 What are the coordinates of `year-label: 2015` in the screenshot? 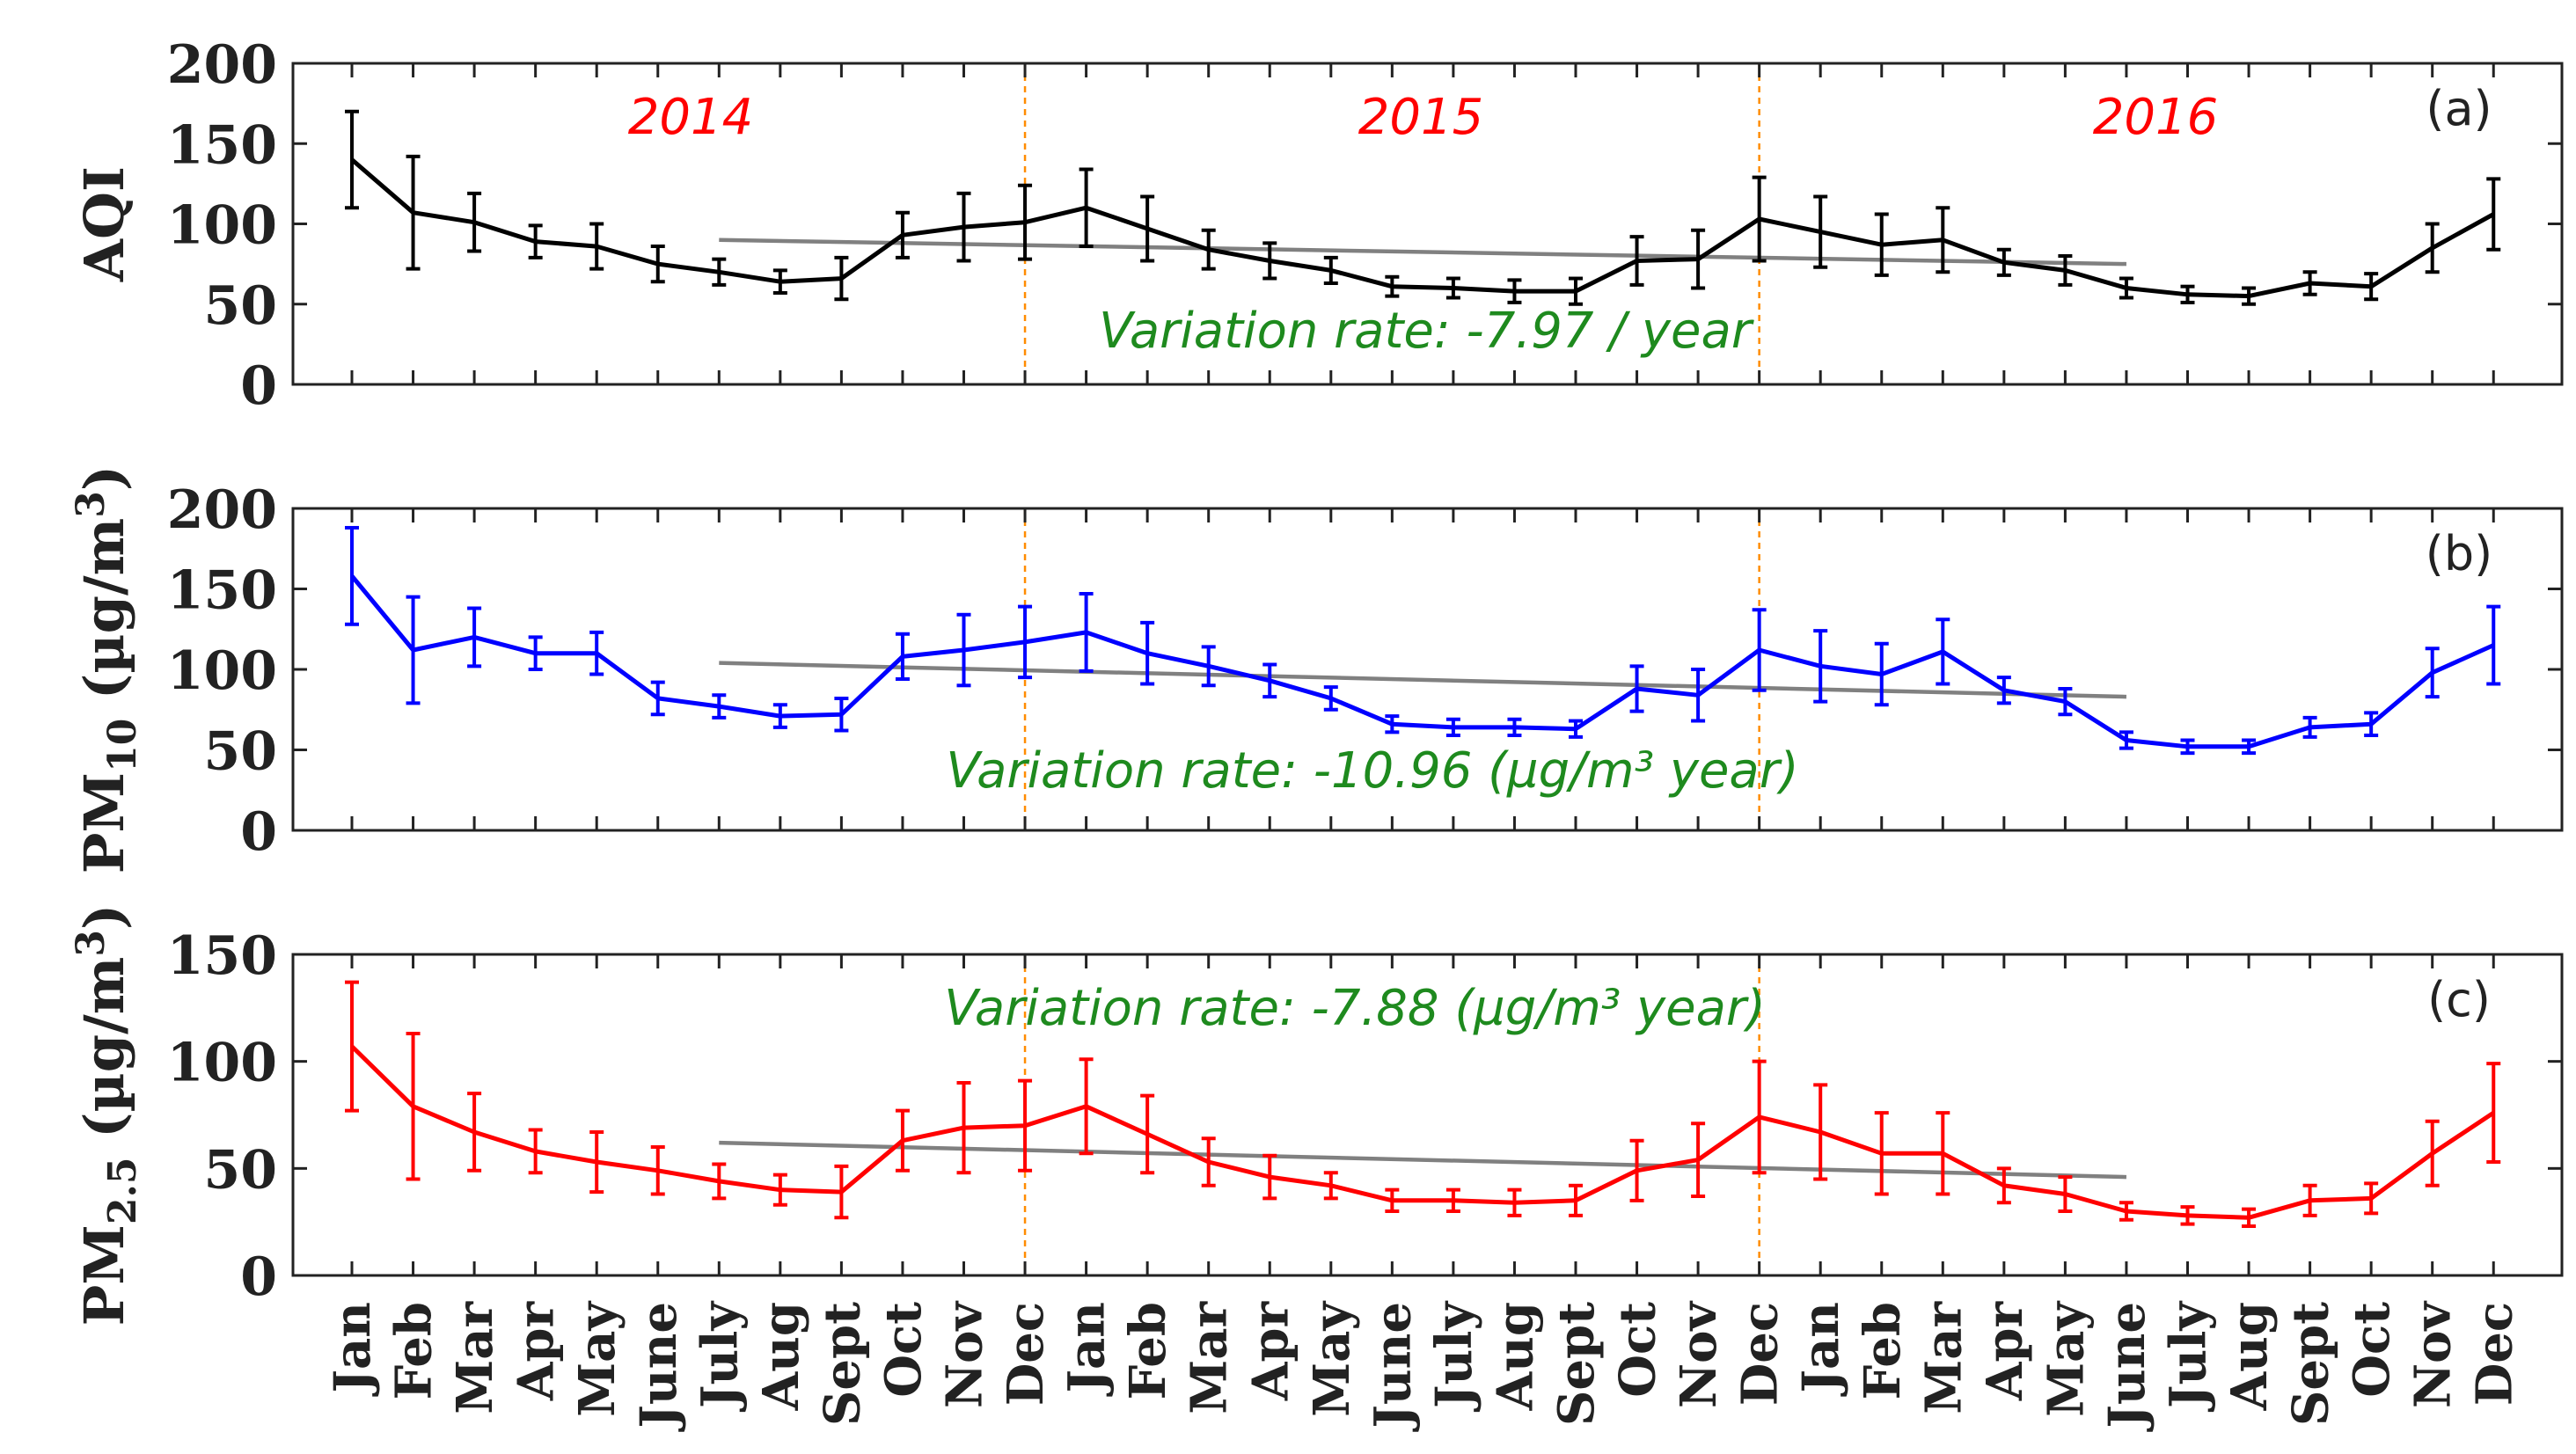 It's located at (1421, 118).